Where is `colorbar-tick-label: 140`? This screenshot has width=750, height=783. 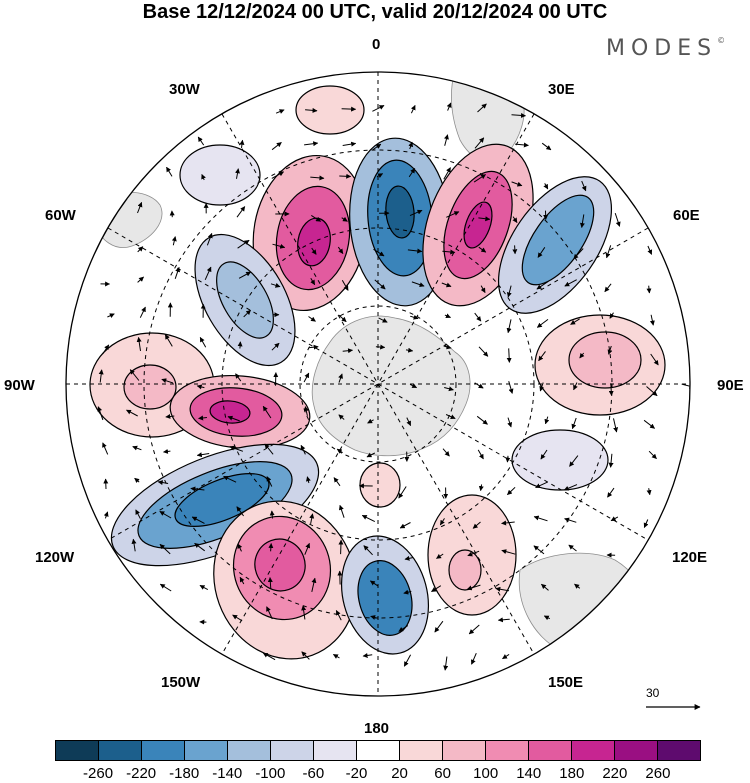 colorbar-tick-label: 140 is located at coordinates (529, 773).